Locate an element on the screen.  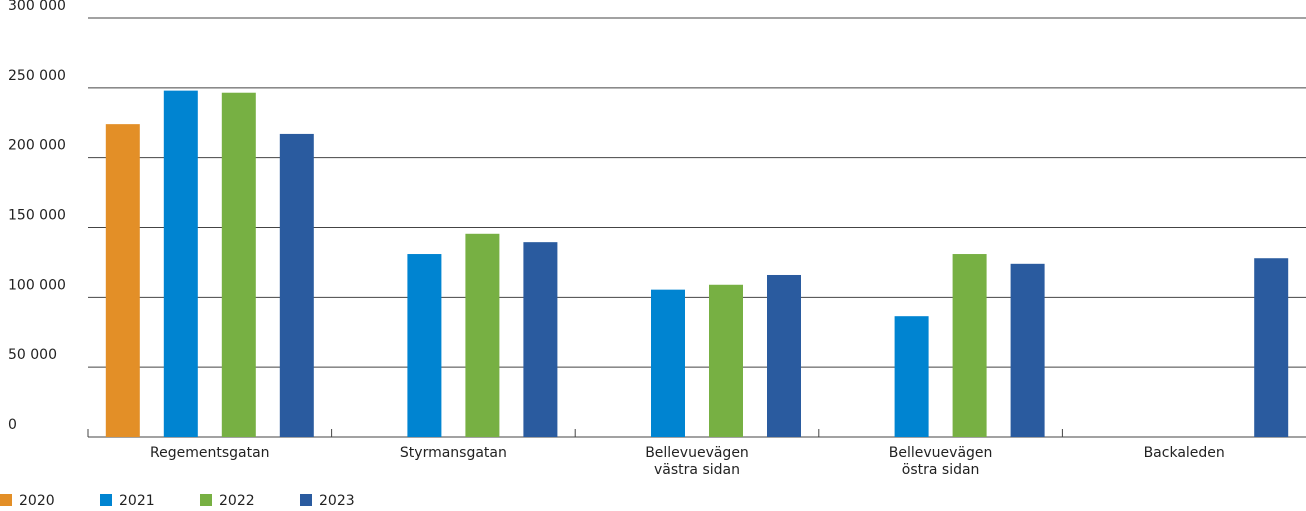
x-tick-label: Regementsgatan is located at coordinates (210, 453).